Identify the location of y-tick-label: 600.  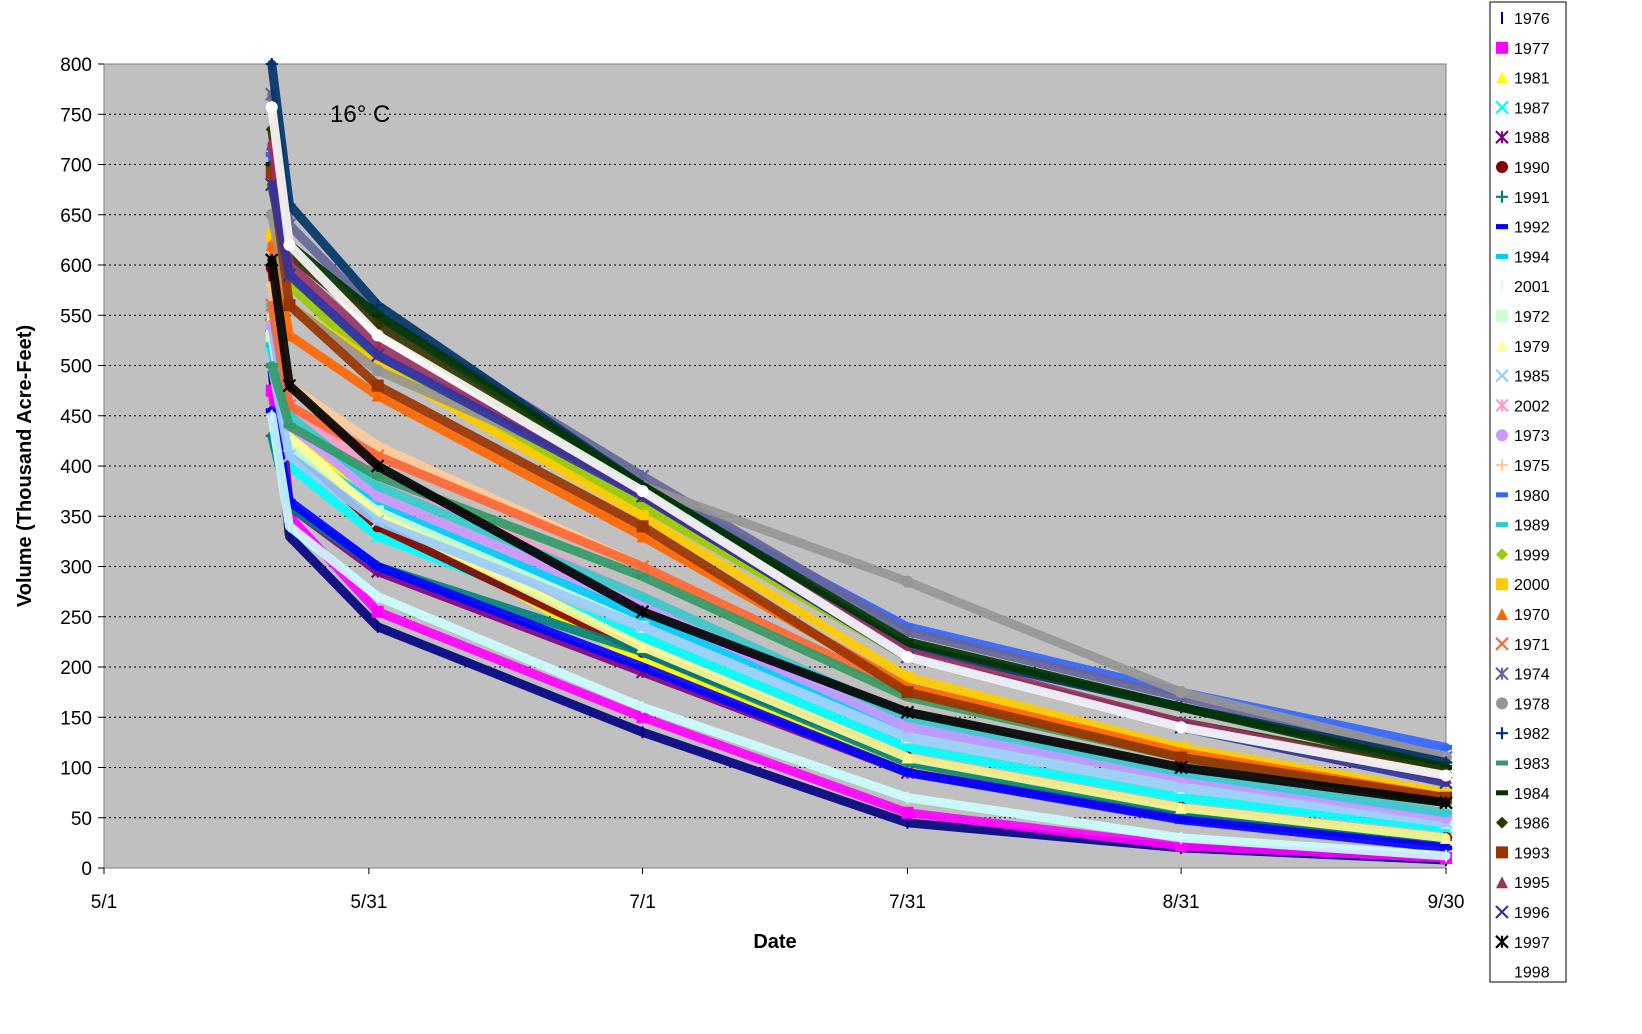
(76, 266).